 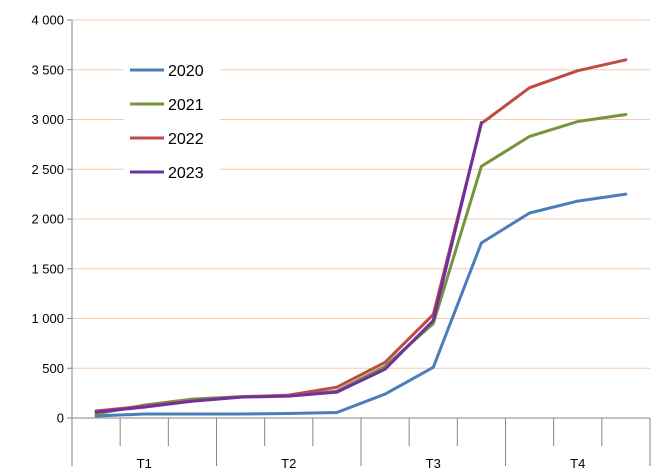 I want to click on legend-label: 2020, so click(x=186, y=71).